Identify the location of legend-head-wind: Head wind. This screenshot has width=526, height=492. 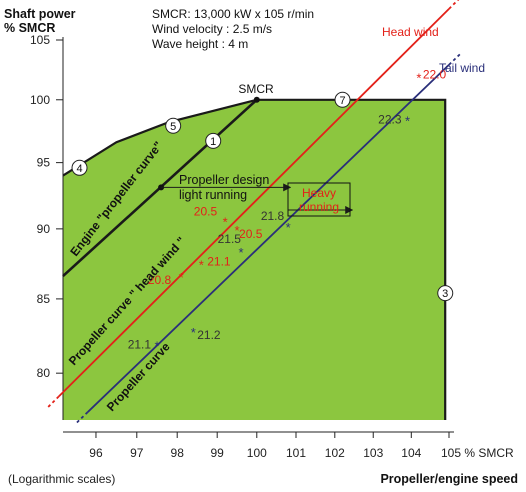
(410, 32).